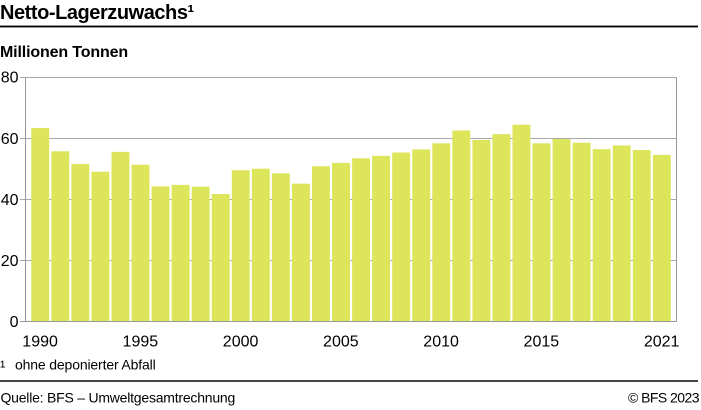 The height and width of the screenshot is (410, 701). Describe the element at coordinates (2, 367) in the screenshot. I see `svg-text: ¹` at that location.